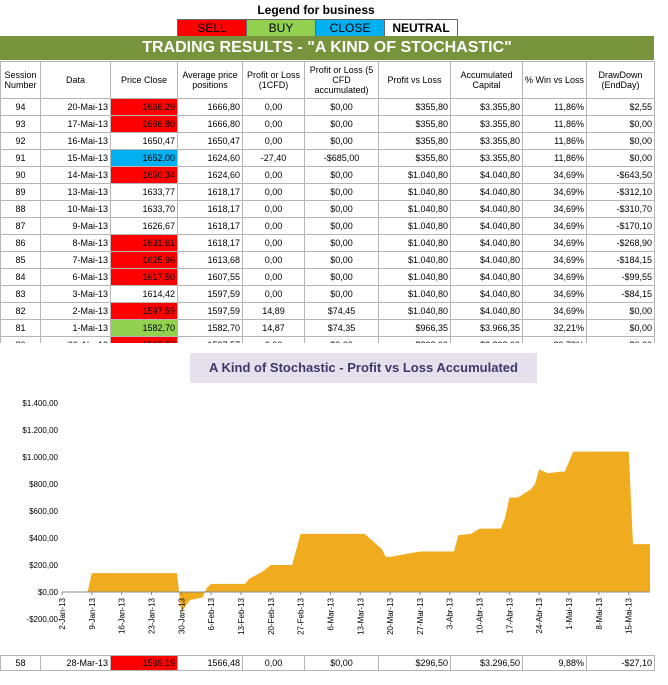 This screenshot has height=685, width=668. I want to click on cell-drawdown: -$99,55, so click(620, 277).